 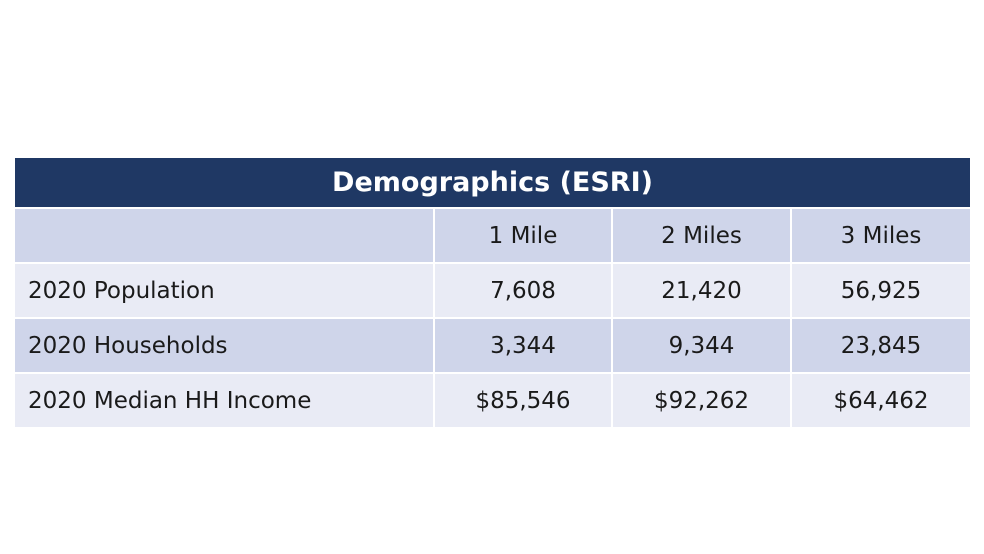 What do you see at coordinates (224, 345) in the screenshot?
I see `row-label-households: 2020 Households` at bounding box center [224, 345].